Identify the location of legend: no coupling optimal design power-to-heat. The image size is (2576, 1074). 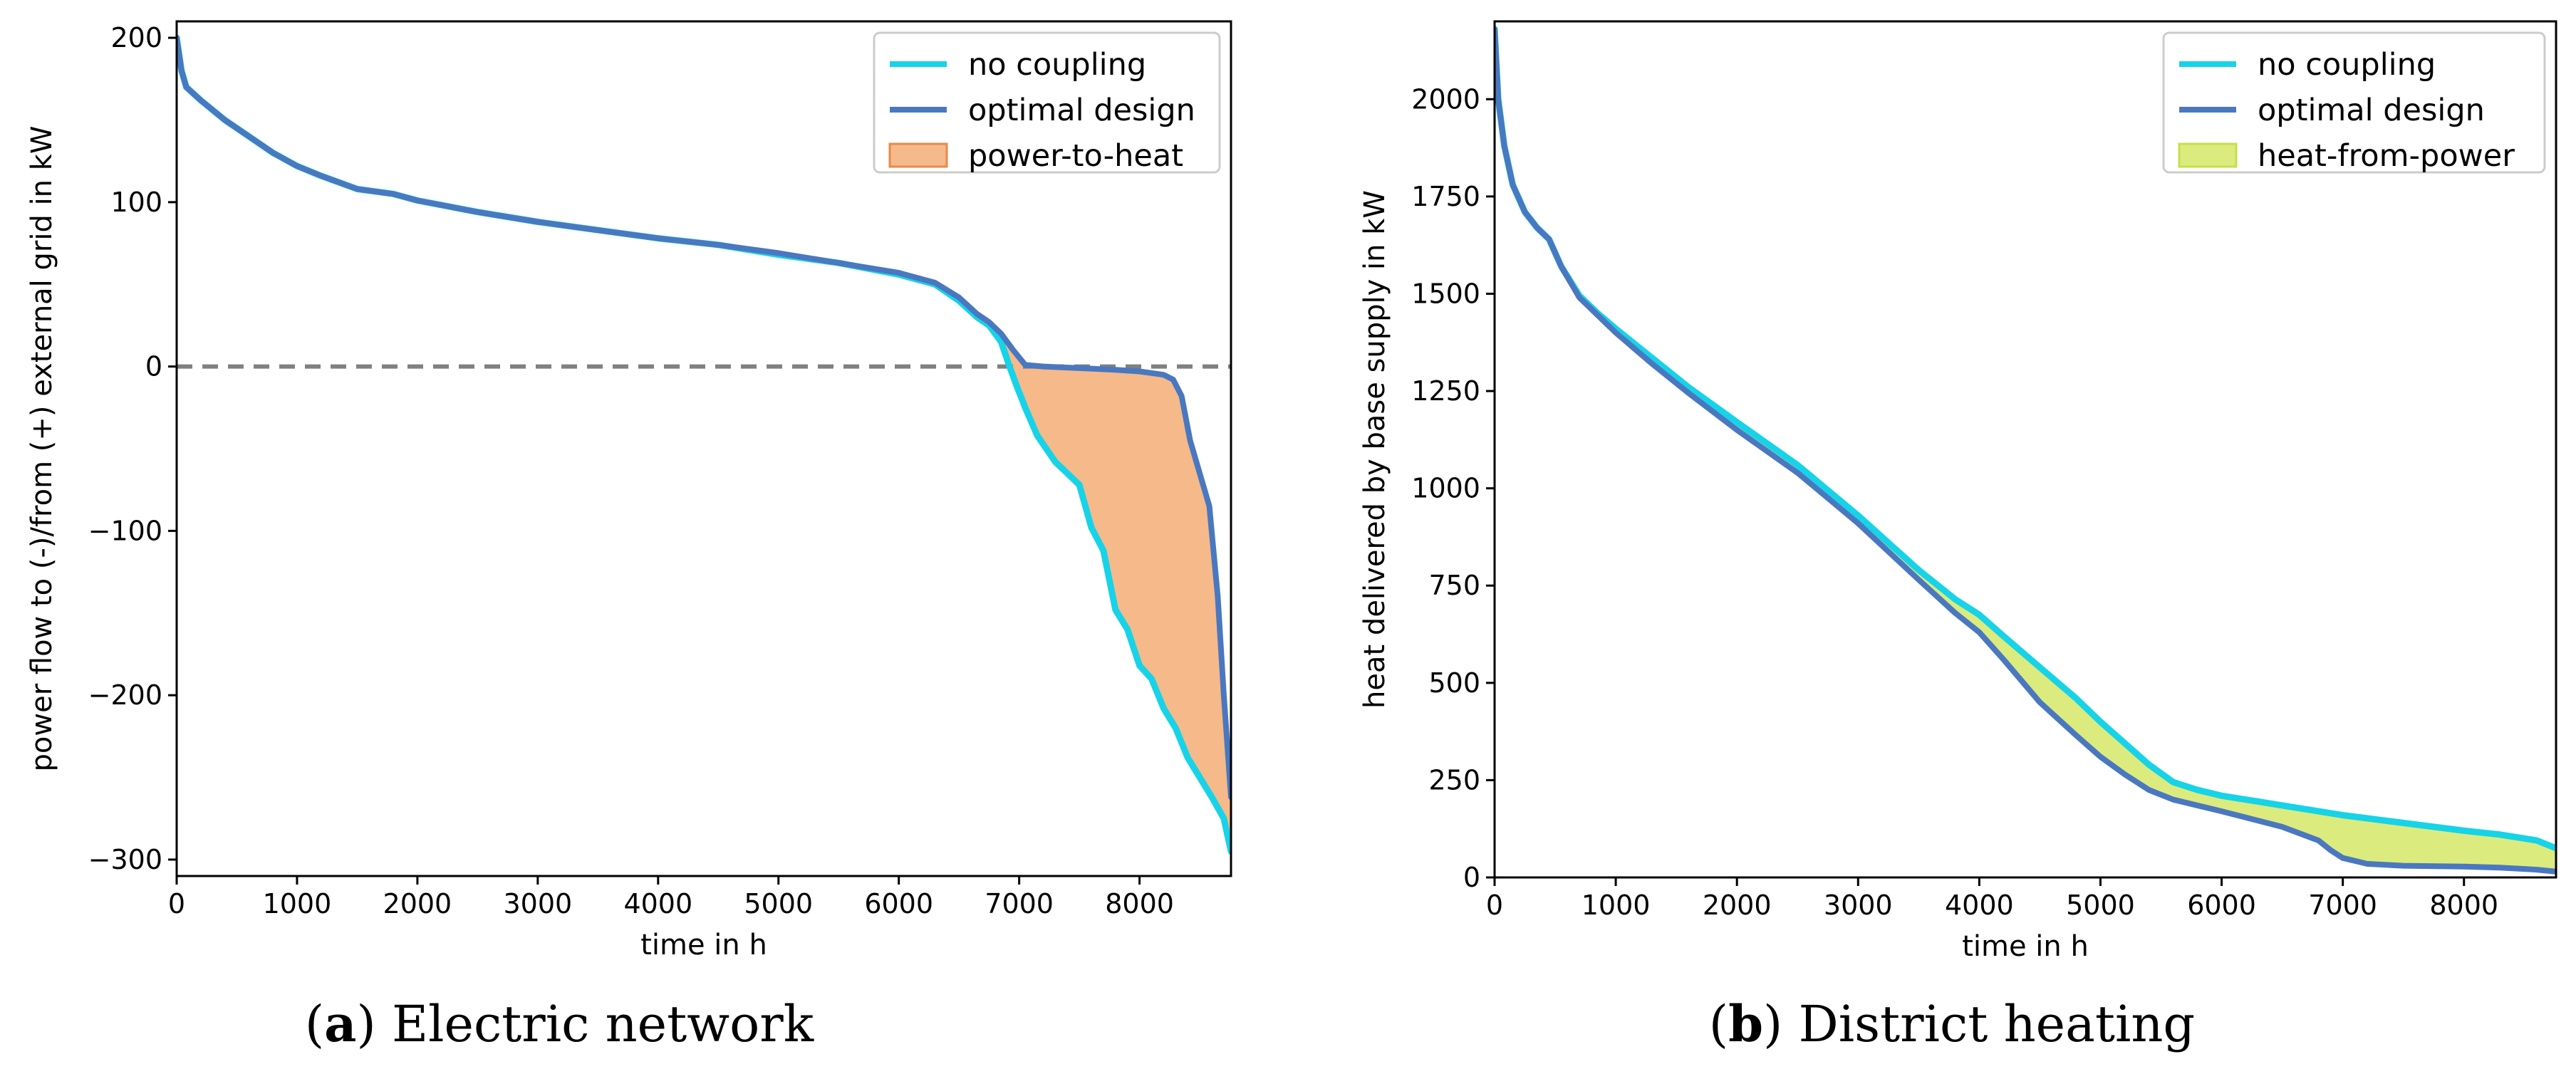
(1047, 102).